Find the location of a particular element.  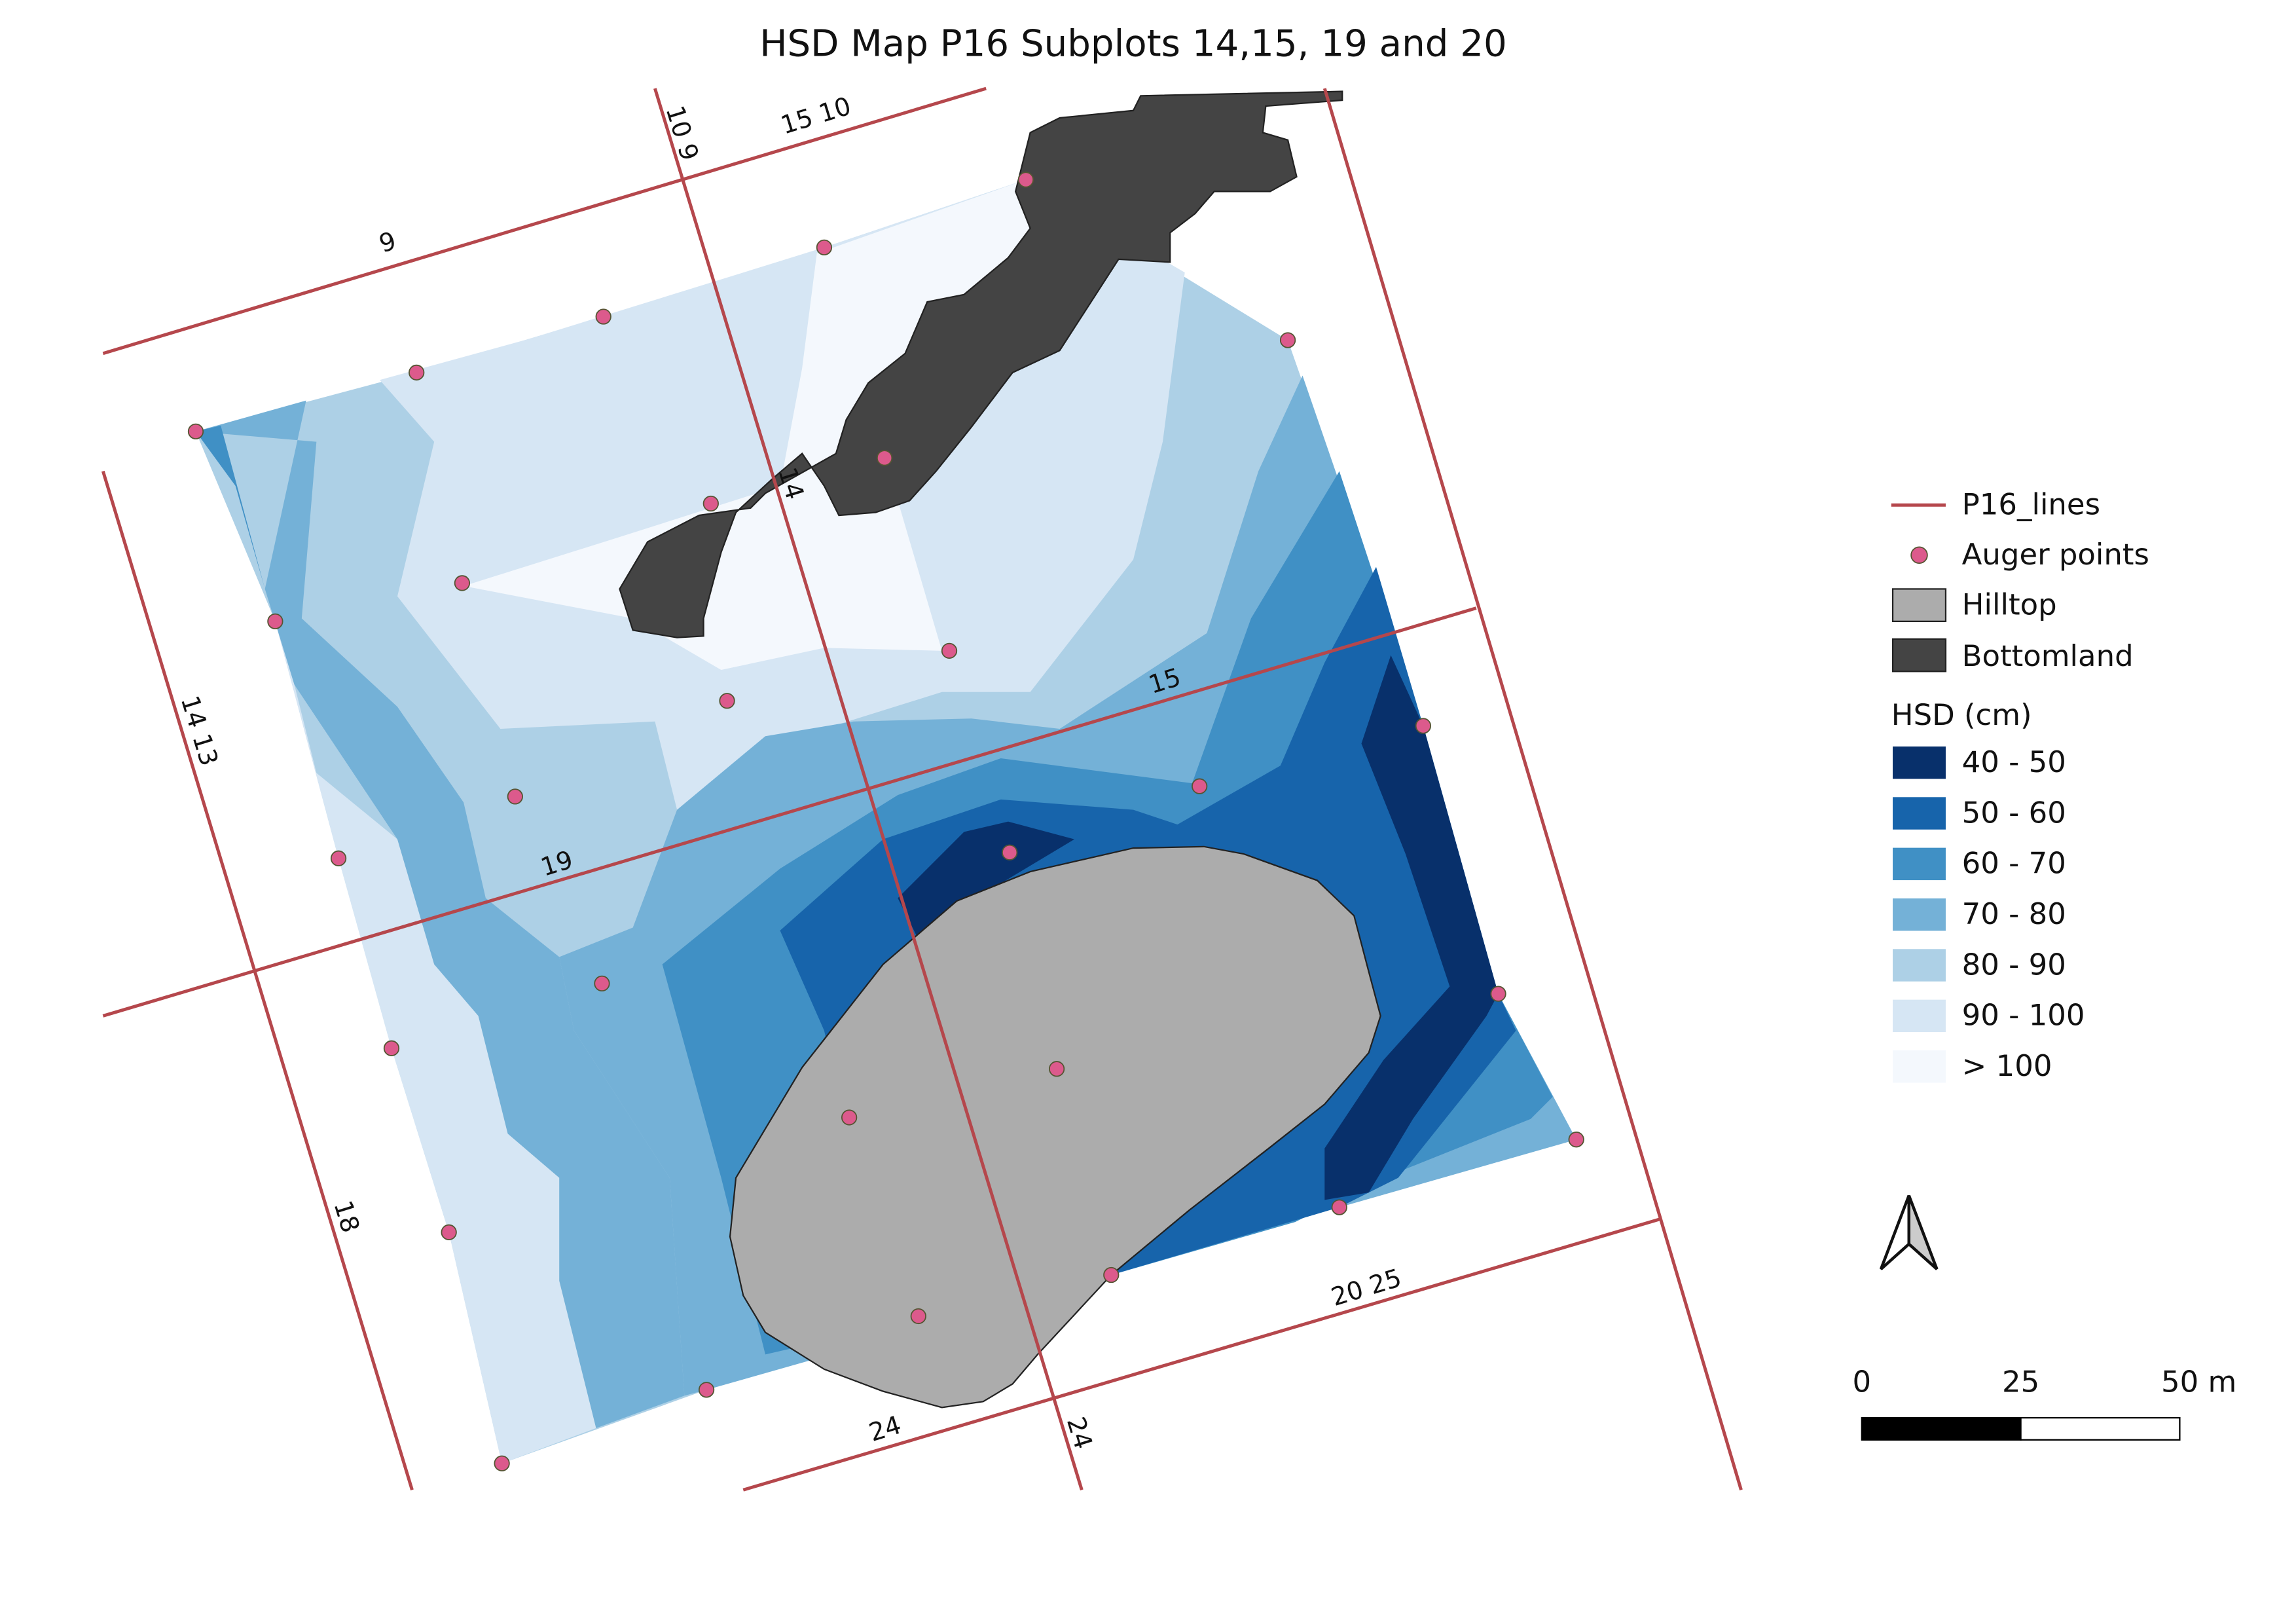

scale-bar: 0 25 50 m is located at coordinates (2044, 1402).